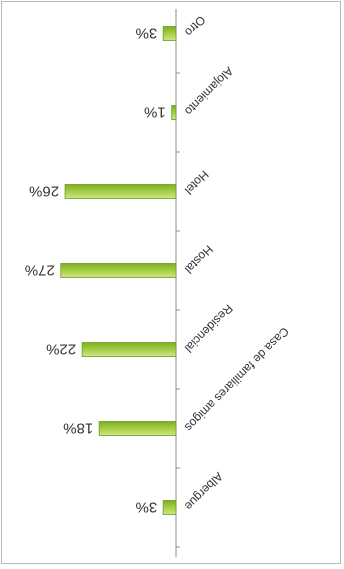 This screenshot has width=344, height=569. What do you see at coordinates (40, 270) in the screenshot?
I see `value-label: 27%` at bounding box center [40, 270].